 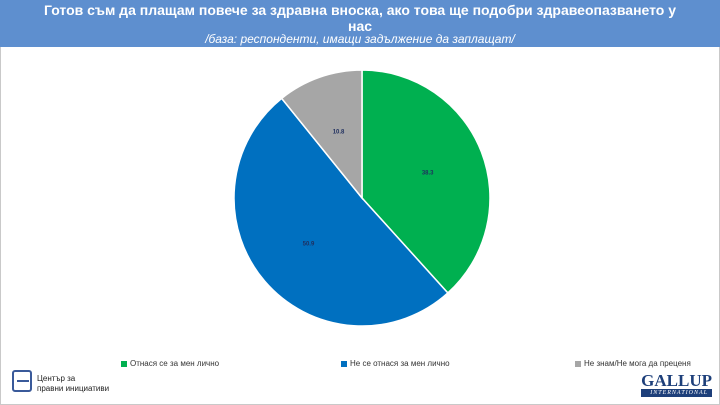 I want to click on cli-org-line1: Център за, so click(x=56, y=378).